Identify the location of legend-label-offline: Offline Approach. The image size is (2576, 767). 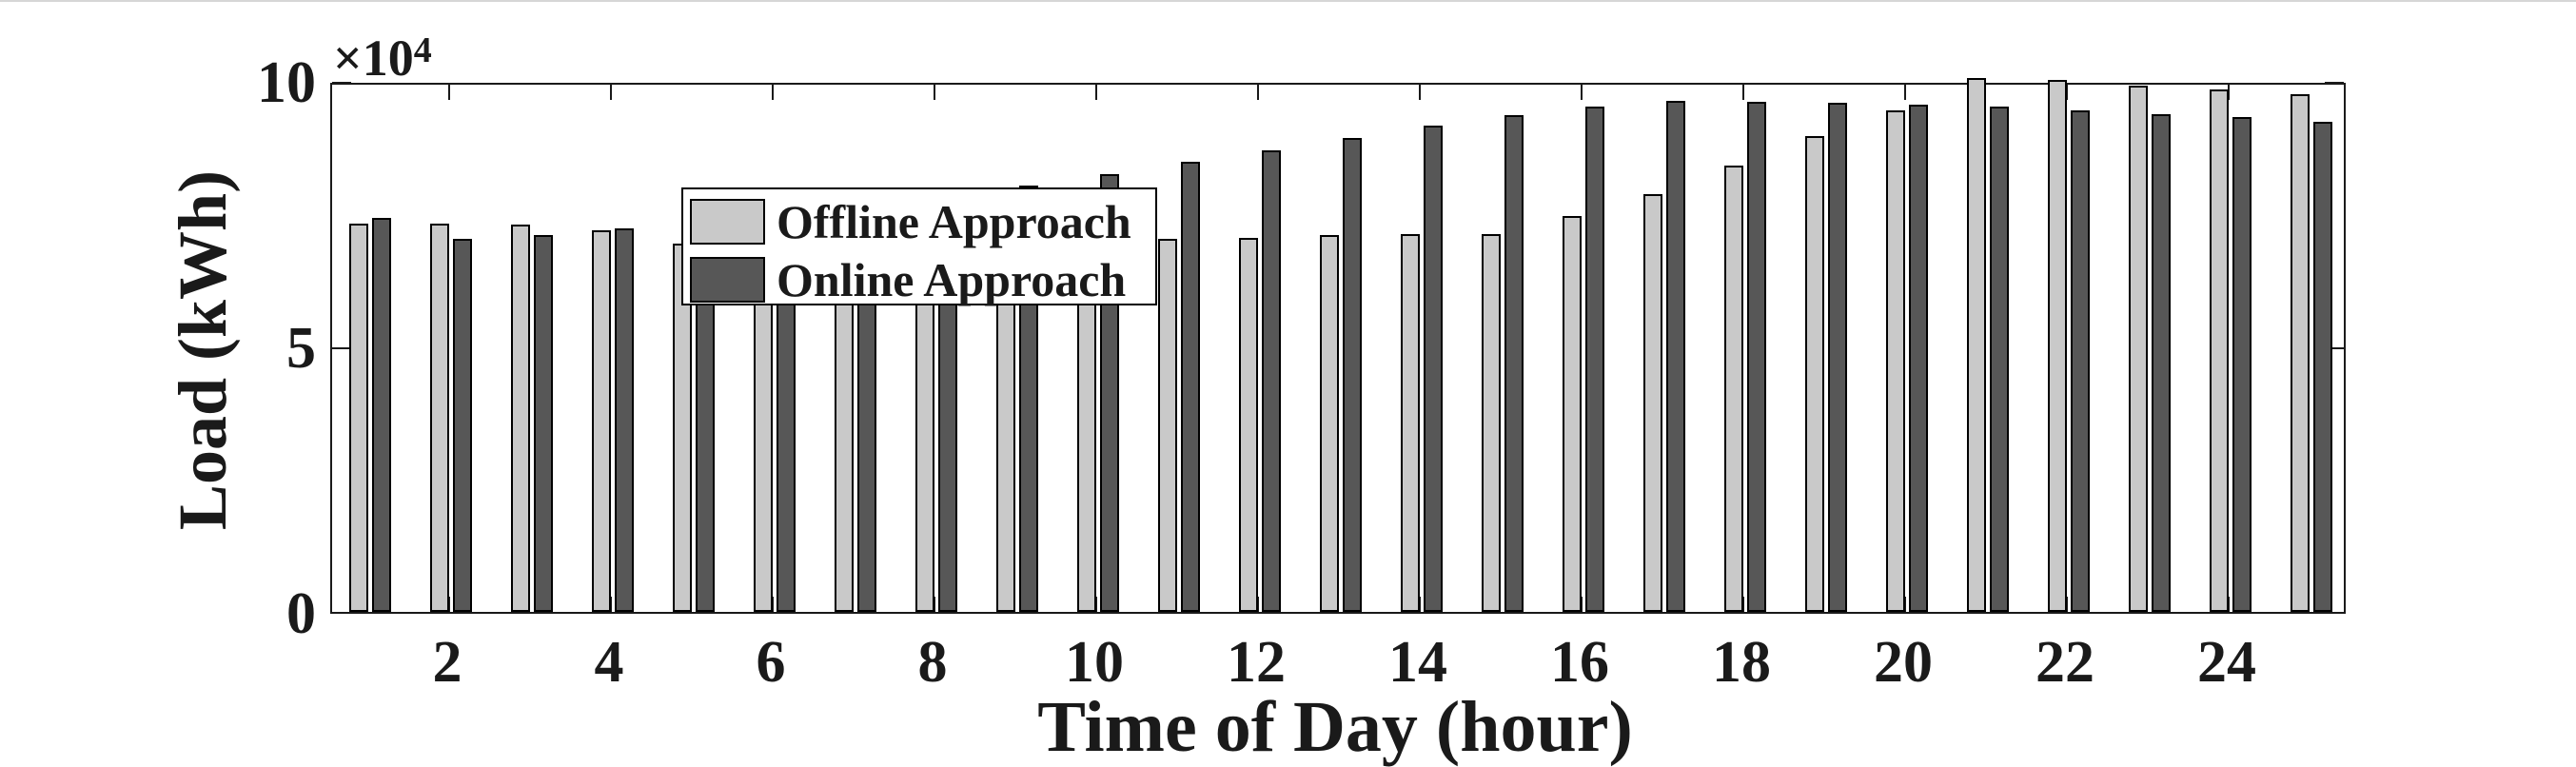
(954, 222).